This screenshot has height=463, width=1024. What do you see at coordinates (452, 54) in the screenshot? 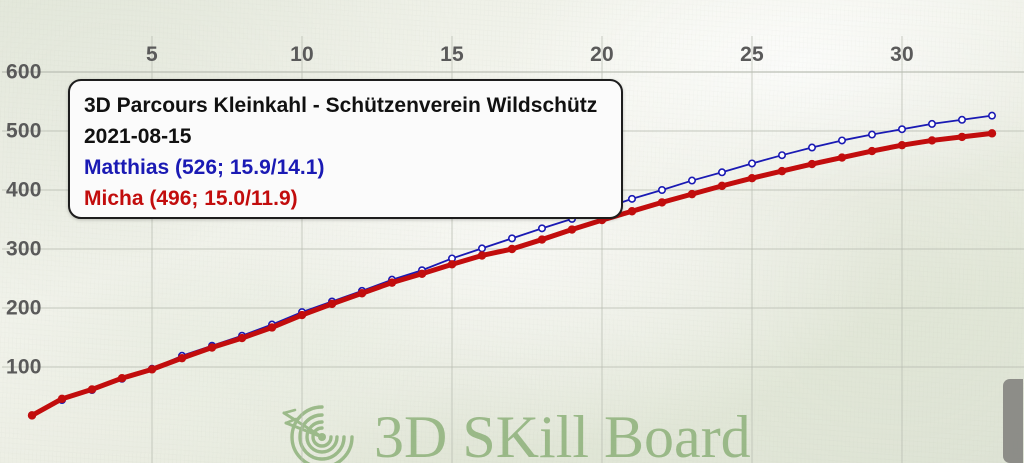
I see `x-tick-label: 15` at bounding box center [452, 54].